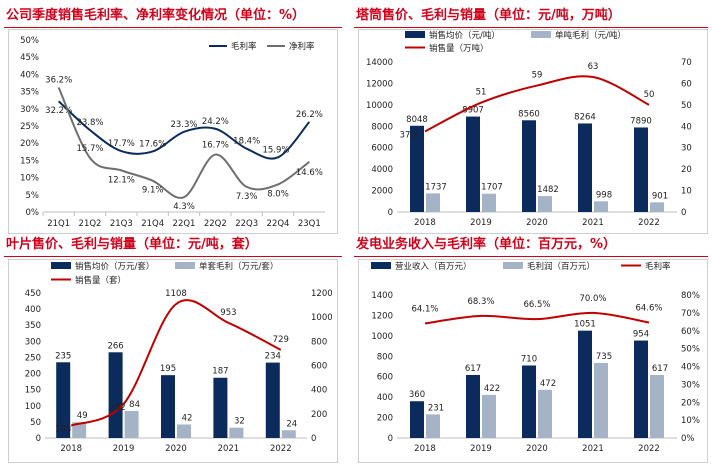  Describe the element at coordinates (690, 403) in the screenshot. I see `y2-tick-label: 20%` at that location.